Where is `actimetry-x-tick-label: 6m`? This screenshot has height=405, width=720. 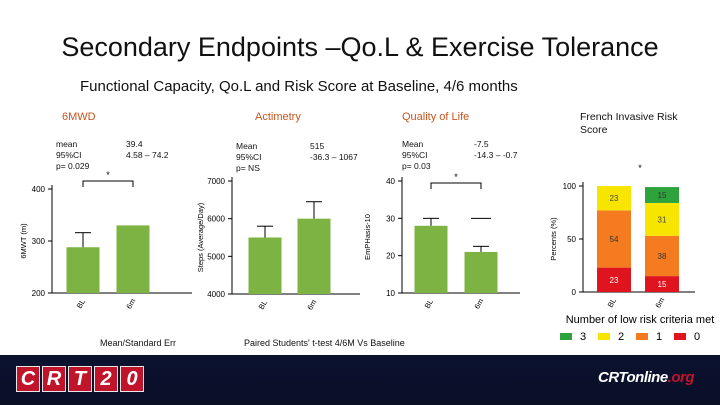 actimetry-x-tick-label: 6m is located at coordinates (311, 305).